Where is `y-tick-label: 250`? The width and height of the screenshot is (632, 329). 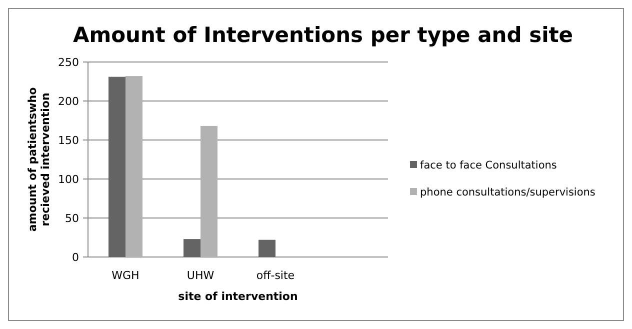 y-tick-label: 250 is located at coordinates (68, 62).